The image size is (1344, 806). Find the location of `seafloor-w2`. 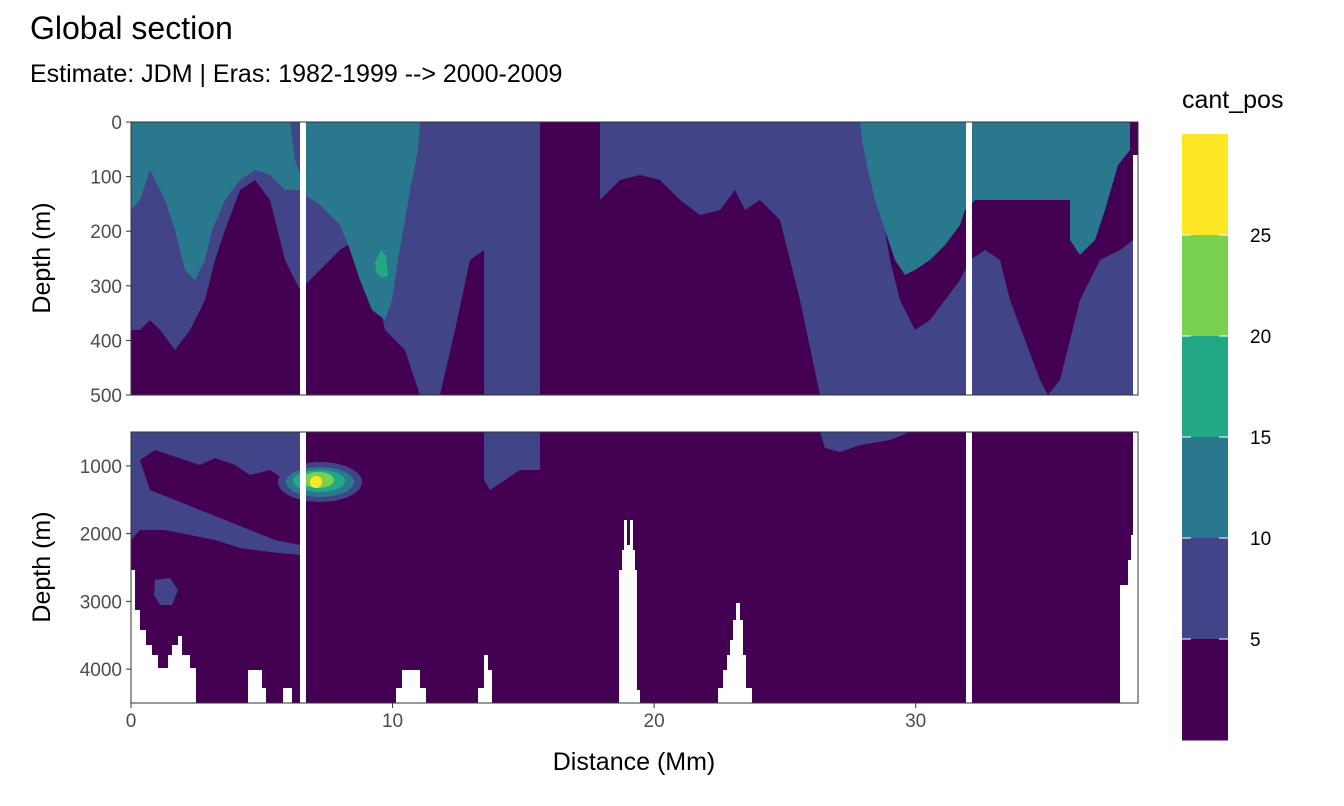

seafloor-w2 is located at coordinates (257, 686).